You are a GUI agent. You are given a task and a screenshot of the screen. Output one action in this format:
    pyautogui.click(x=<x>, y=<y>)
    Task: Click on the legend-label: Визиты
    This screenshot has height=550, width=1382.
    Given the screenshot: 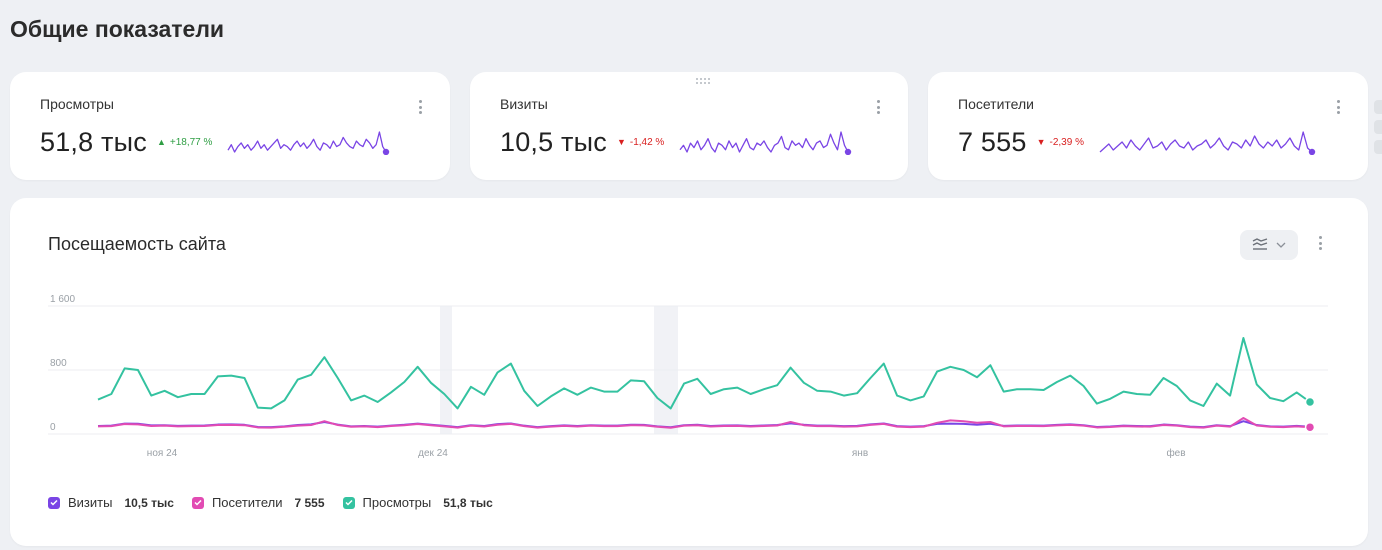 What is the action you would take?
    pyautogui.click(x=90, y=502)
    